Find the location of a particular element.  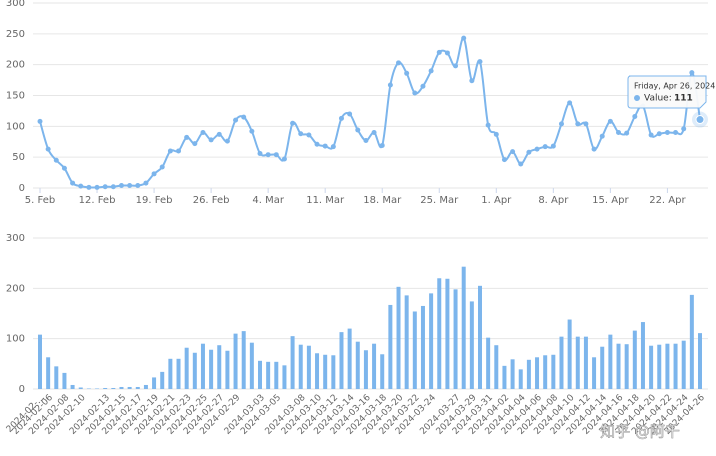

x-tick-label: 12. Feb is located at coordinates (97, 200).